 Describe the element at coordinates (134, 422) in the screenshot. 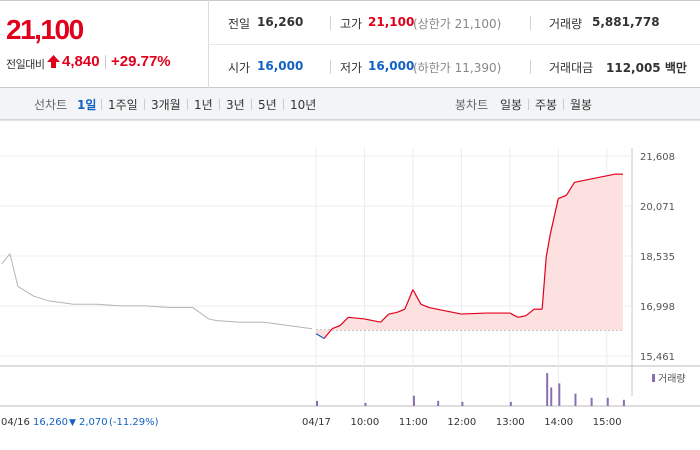

I see `prev-day-change-pct: (-11.29%)` at that location.